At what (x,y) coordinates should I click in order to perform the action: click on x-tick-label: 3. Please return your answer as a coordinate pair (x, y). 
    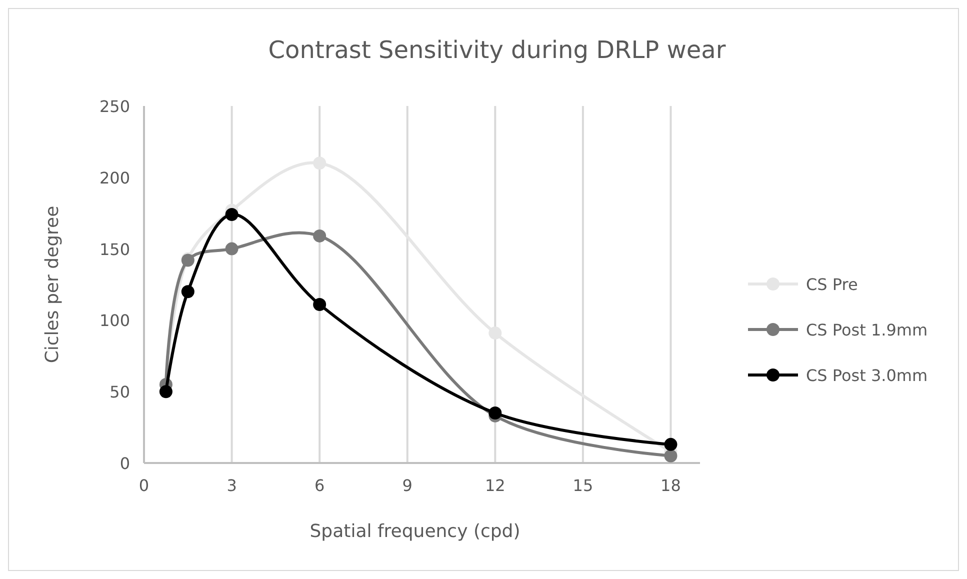
    Looking at the image, I should click on (231, 485).